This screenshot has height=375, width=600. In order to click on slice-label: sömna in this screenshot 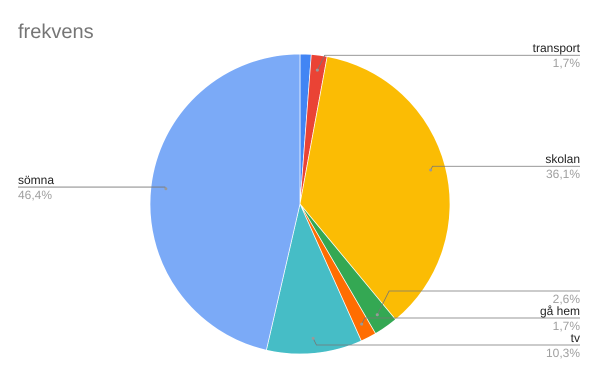, I will do `click(36, 180)`.